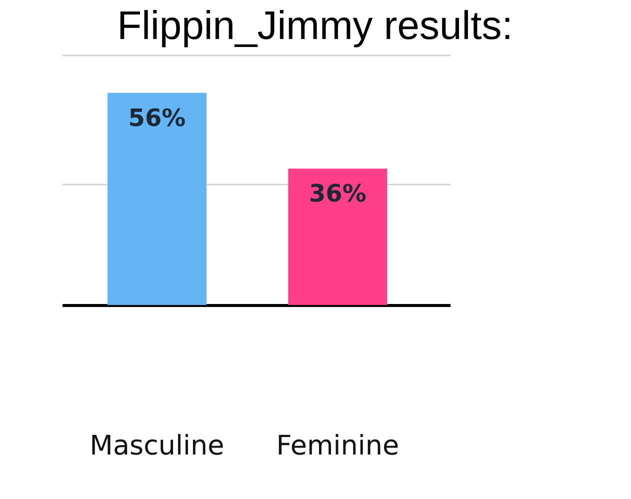 The image size is (631, 499). I want to click on chart-title: Flippin_Jimmy results:, so click(315, 26).